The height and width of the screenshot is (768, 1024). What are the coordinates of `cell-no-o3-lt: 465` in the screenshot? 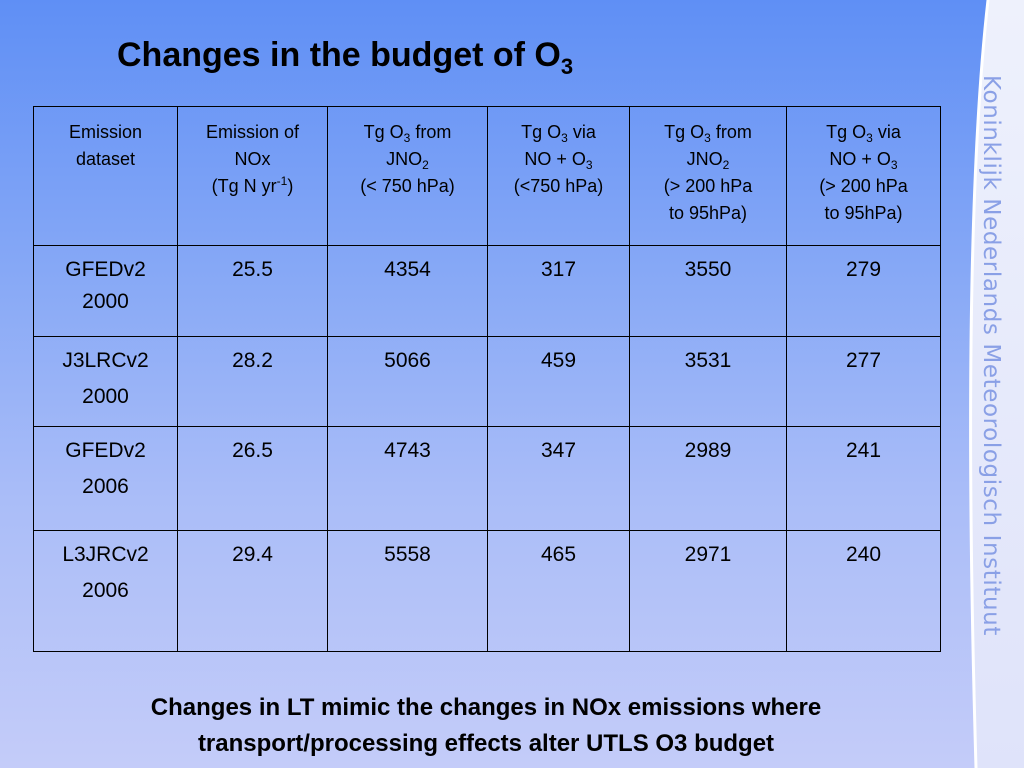 It's located at (558, 591).